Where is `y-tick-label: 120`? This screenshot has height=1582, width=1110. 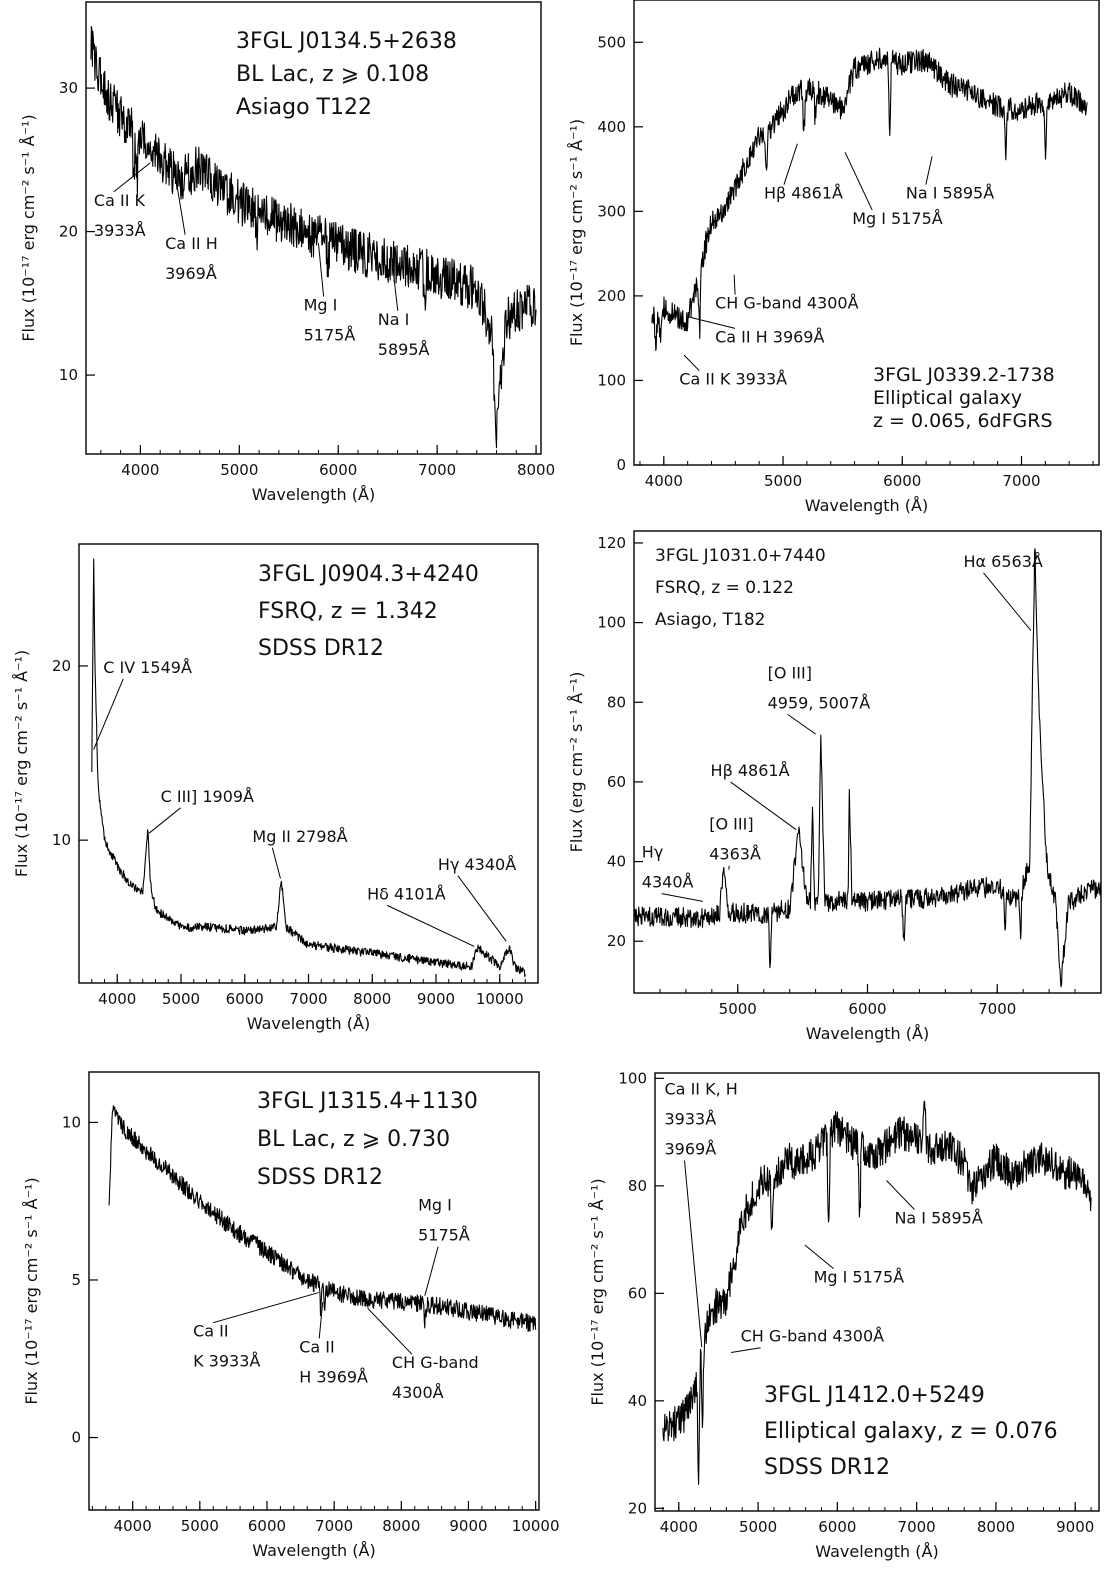
y-tick-label: 120 is located at coordinates (611, 543).